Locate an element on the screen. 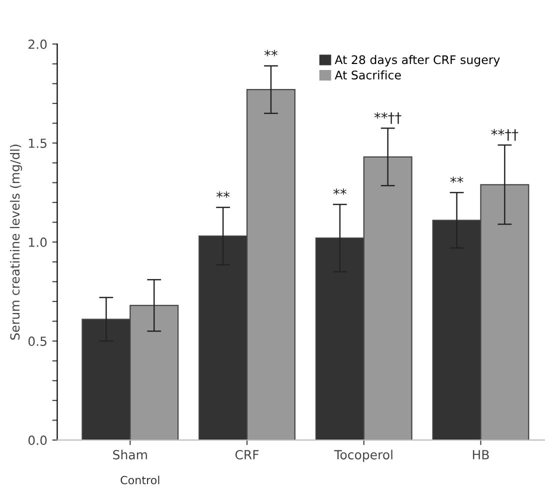  y-tick-label: 2.0 is located at coordinates (37, 44).